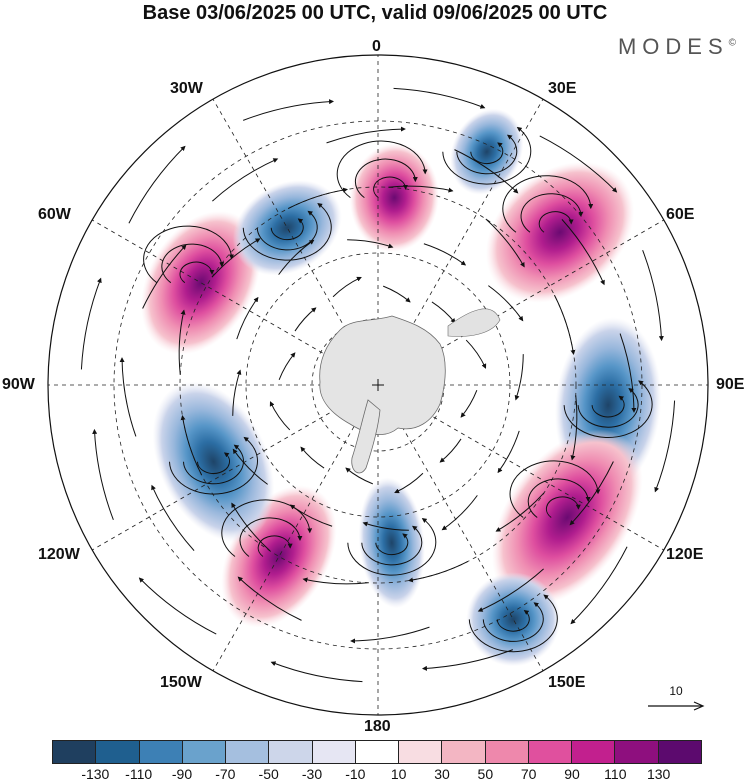 The image size is (750, 783). What do you see at coordinates (528, 774) in the screenshot?
I see `colorbar-tick-label: 70` at bounding box center [528, 774].